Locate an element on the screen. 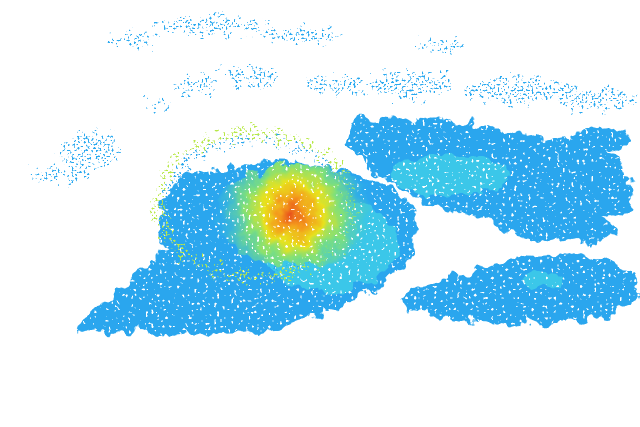  core-echo is located at coordinates (300, 215).